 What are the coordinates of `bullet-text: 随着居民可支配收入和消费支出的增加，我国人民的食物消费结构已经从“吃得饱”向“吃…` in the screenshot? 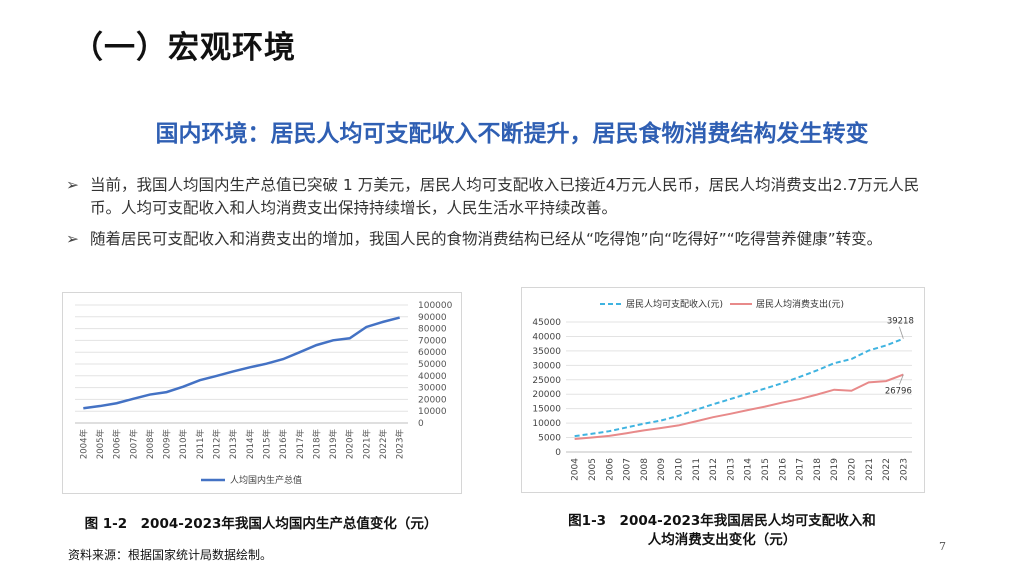 It's located at (486, 239).